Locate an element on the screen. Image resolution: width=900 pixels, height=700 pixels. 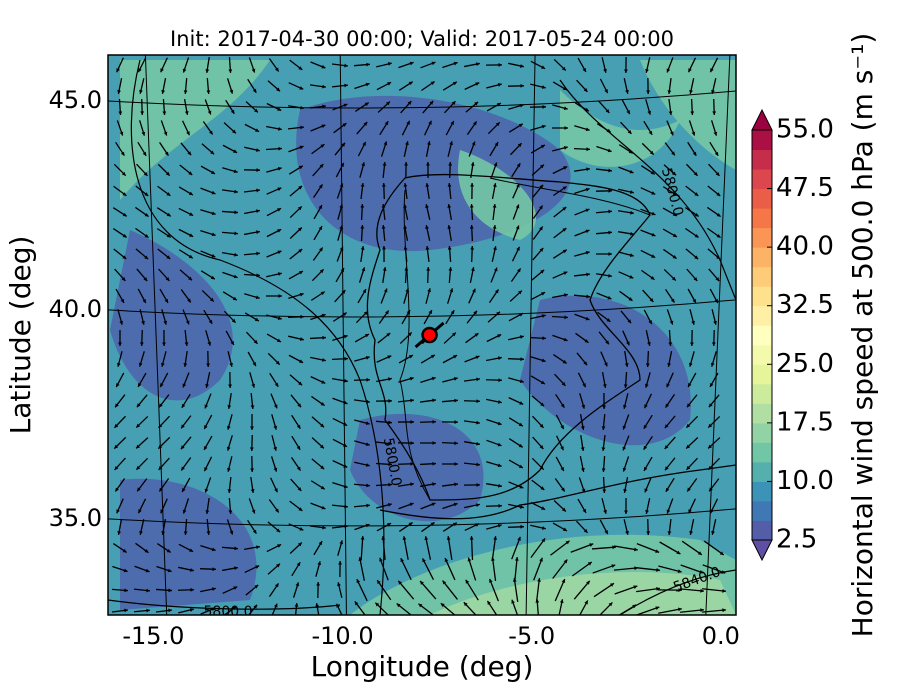
wind-arrow is located at coordinates (362, 590).